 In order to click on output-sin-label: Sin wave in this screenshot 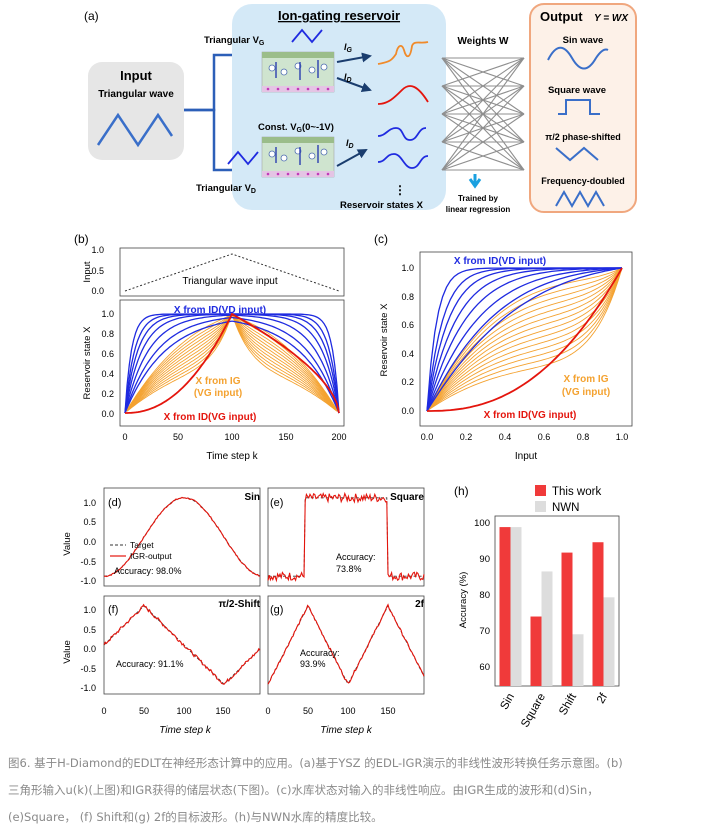, I will do `click(583, 40)`.